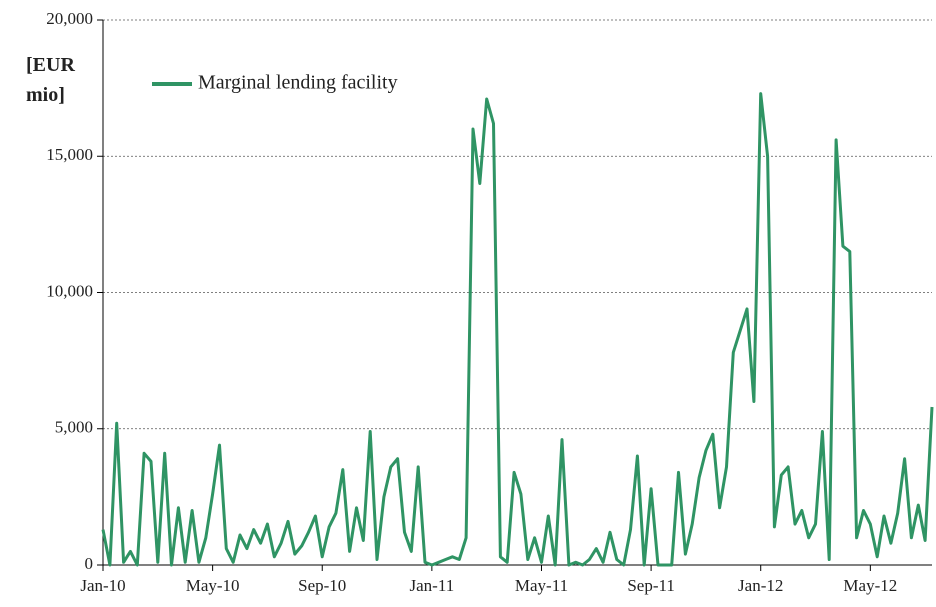 Image resolution: width=936 pixels, height=607 pixels. What do you see at coordinates (298, 83) in the screenshot?
I see `legend-label: Marginal lending facility` at bounding box center [298, 83].